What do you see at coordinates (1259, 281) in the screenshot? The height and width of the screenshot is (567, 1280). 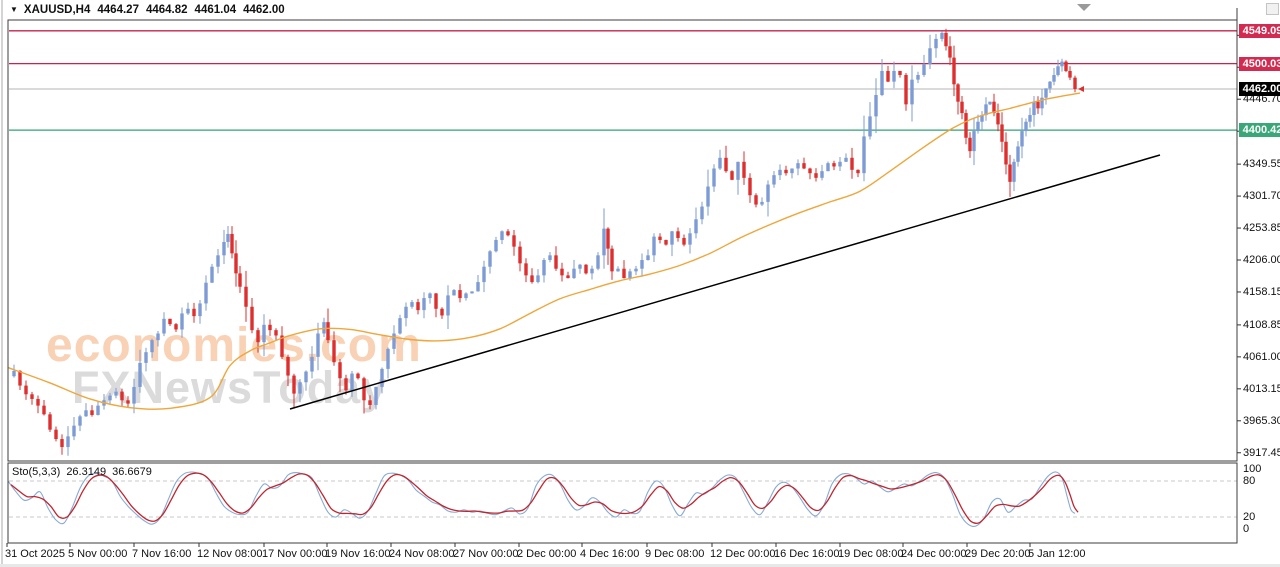 I see `price-axis-zone` at bounding box center [1259, 281].